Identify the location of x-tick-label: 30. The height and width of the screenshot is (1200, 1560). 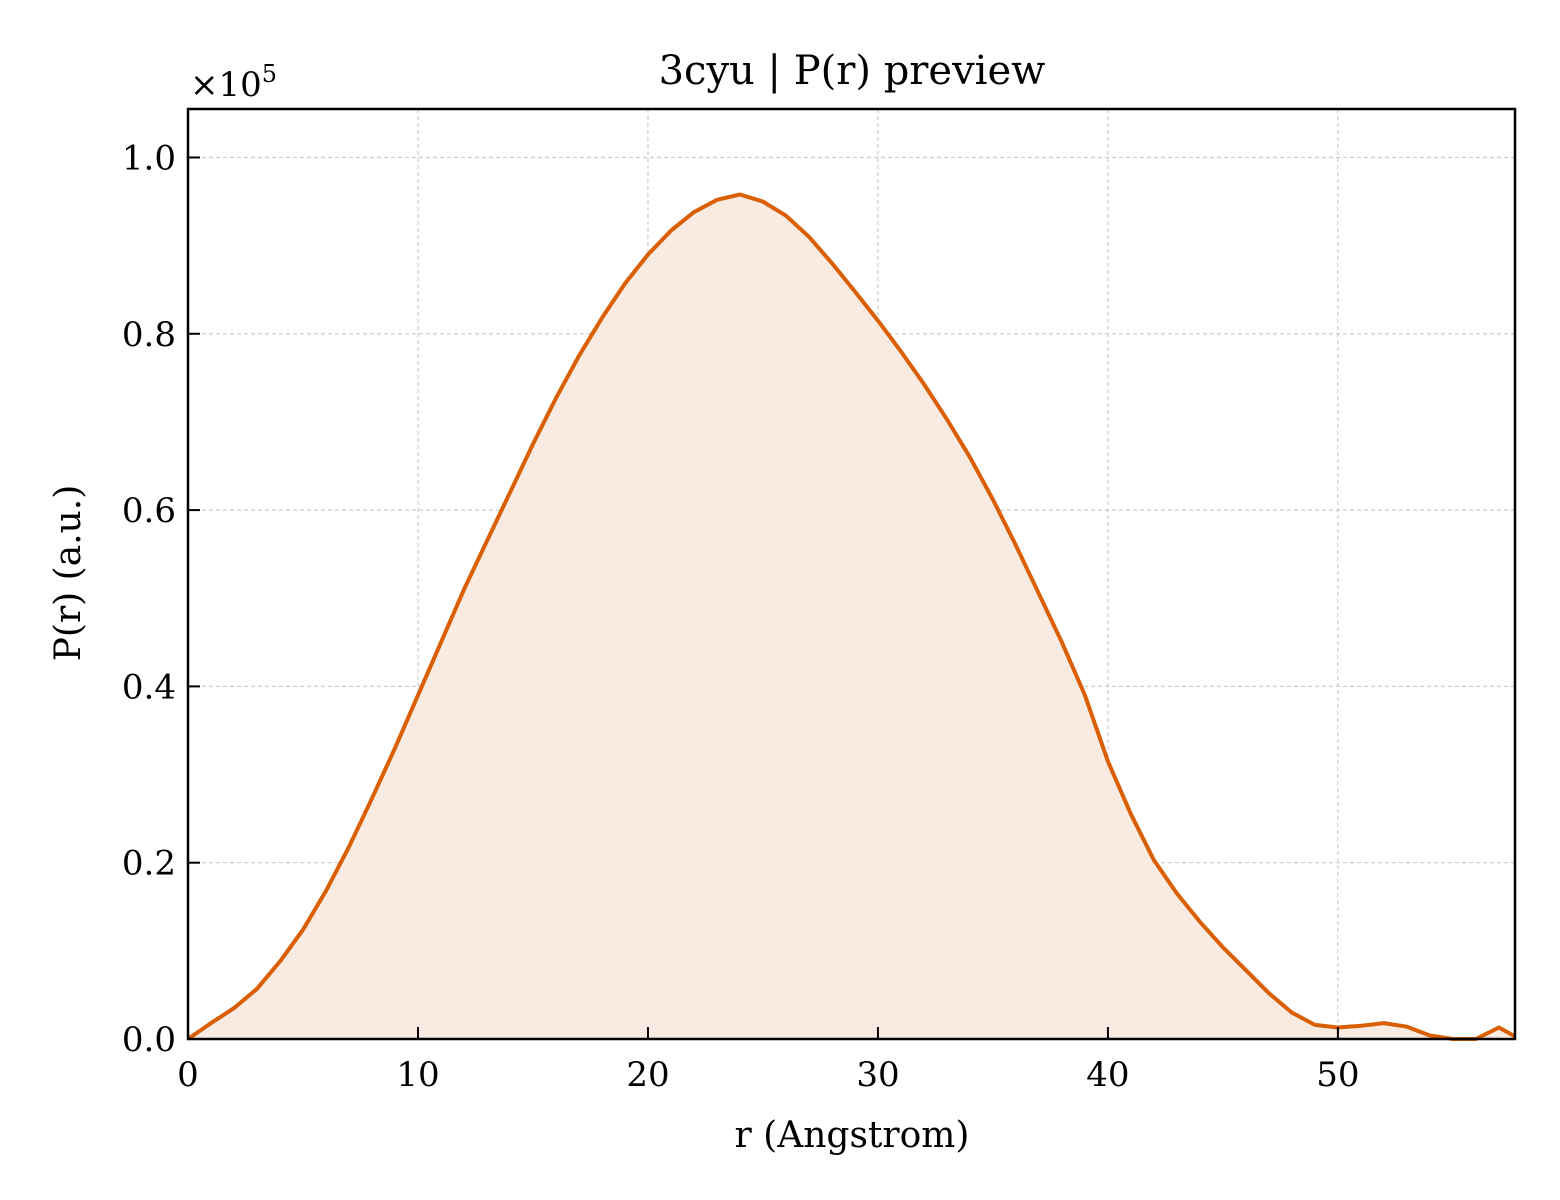
(877, 1075).